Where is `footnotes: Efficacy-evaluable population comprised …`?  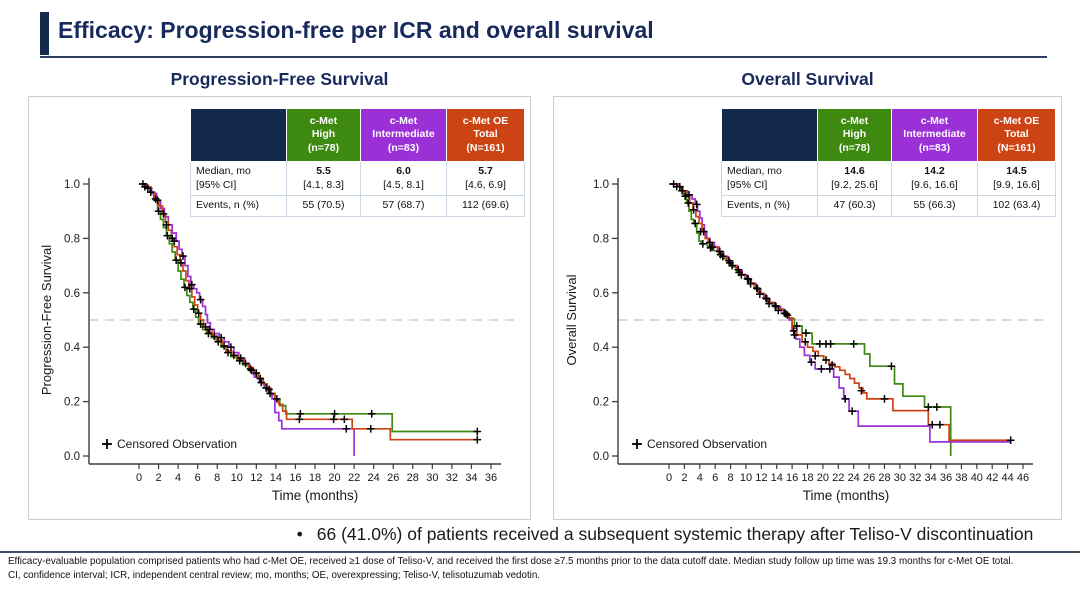
footnotes: Efficacy-evaluable population comprised … is located at coordinates (540, 569).